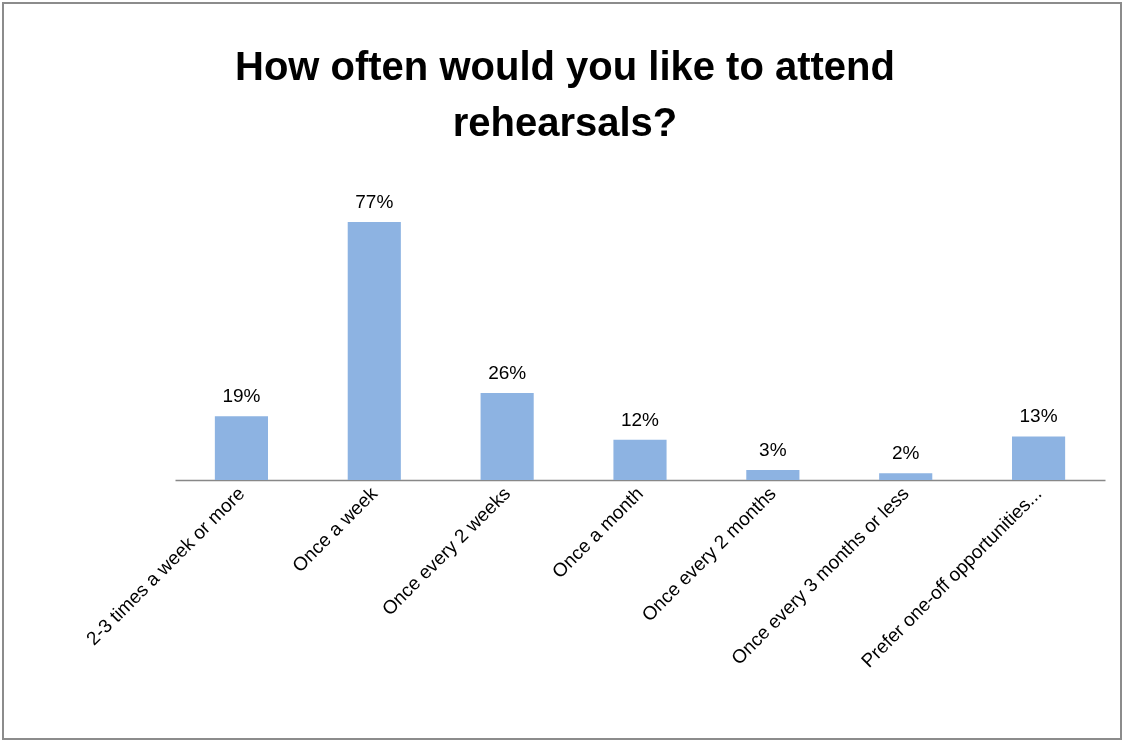  What do you see at coordinates (374, 201) in the screenshot?
I see `data-label: 77%` at bounding box center [374, 201].